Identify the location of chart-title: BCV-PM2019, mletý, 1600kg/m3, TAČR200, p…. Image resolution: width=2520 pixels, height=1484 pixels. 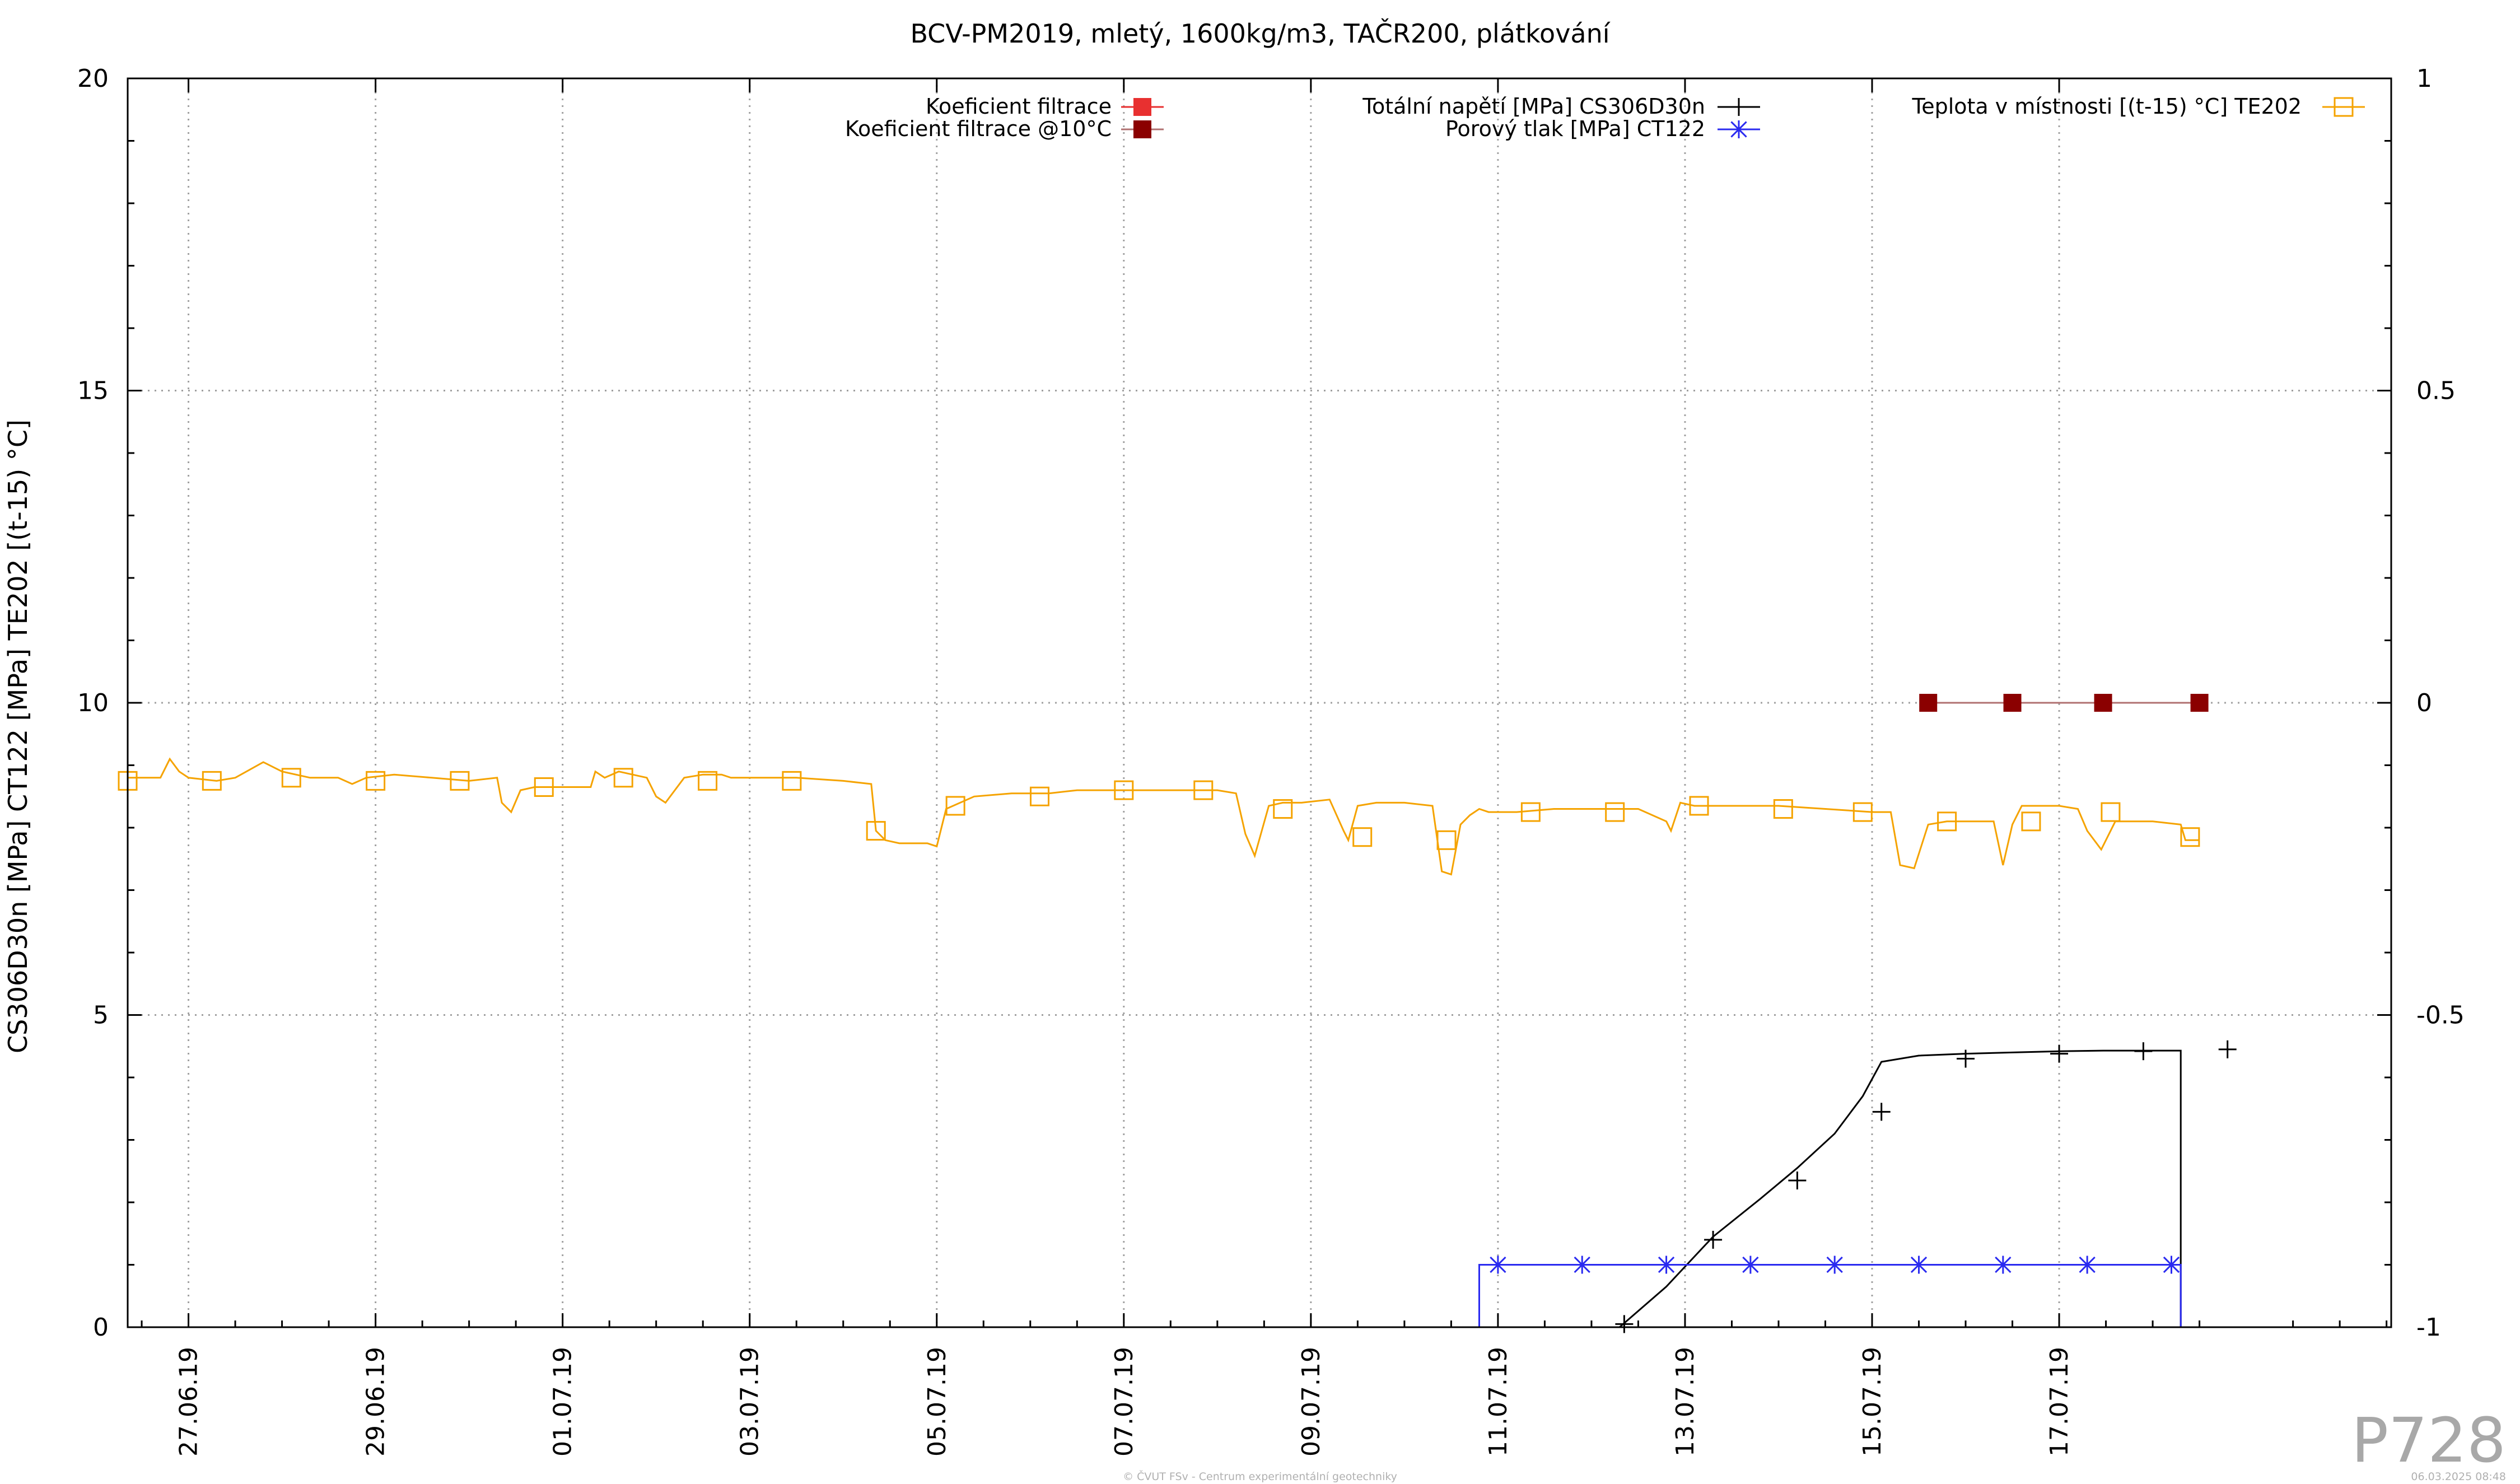
(1260, 34).